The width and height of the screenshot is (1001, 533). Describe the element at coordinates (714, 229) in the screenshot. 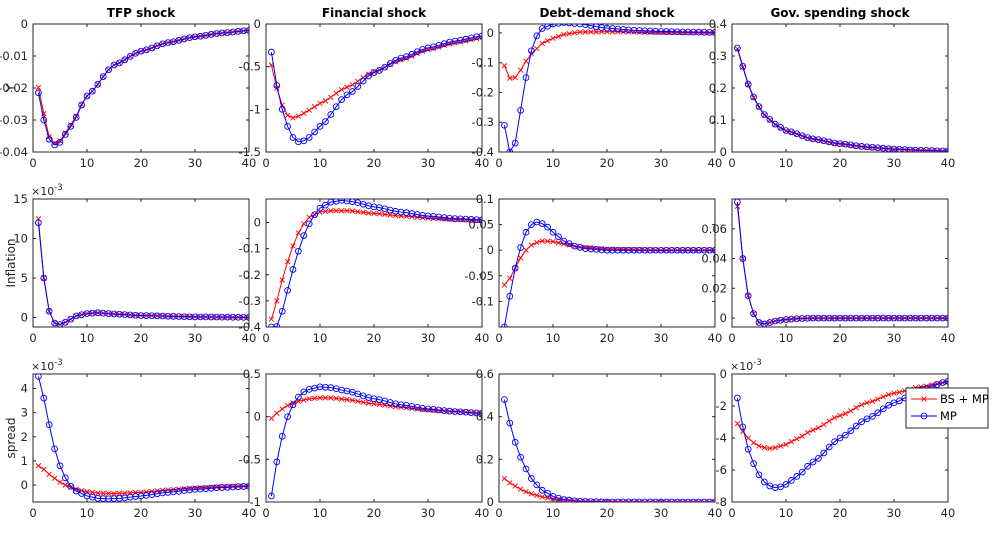

I see `y-tick-label: 0.06` at that location.